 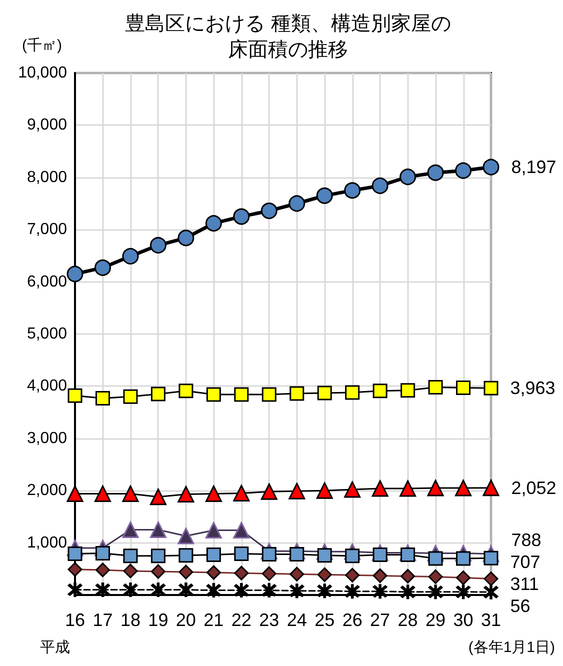 I want to click on x-tick-label: 30, so click(x=463, y=620).